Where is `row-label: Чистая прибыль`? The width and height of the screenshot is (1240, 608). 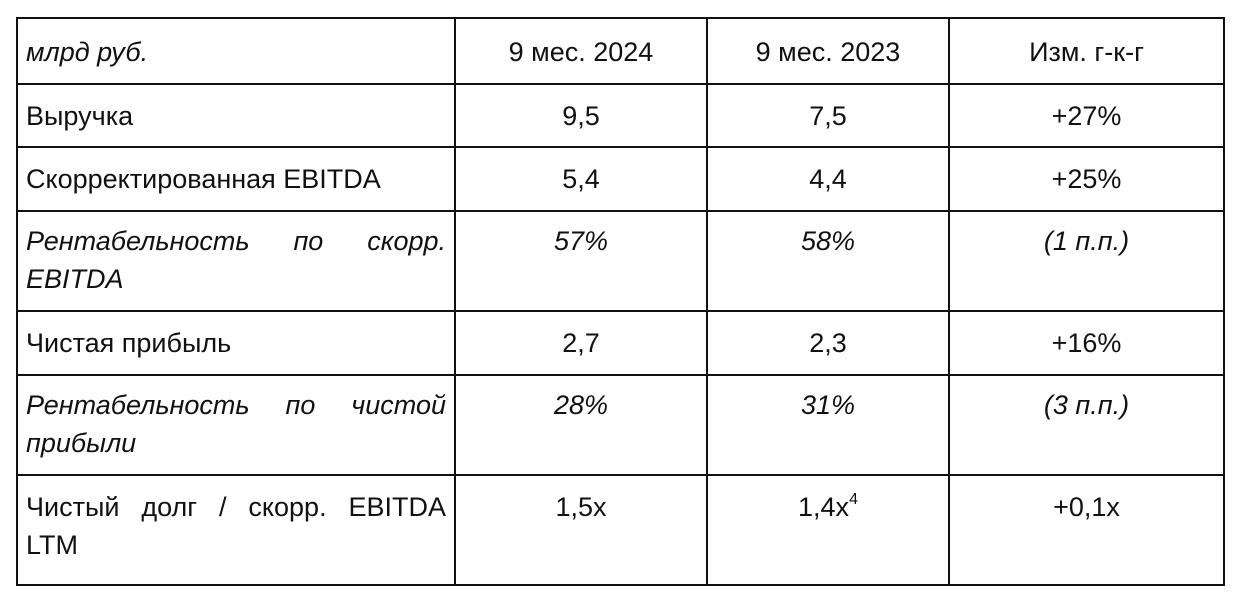
row-label: Чистая прибыль is located at coordinates (236, 343).